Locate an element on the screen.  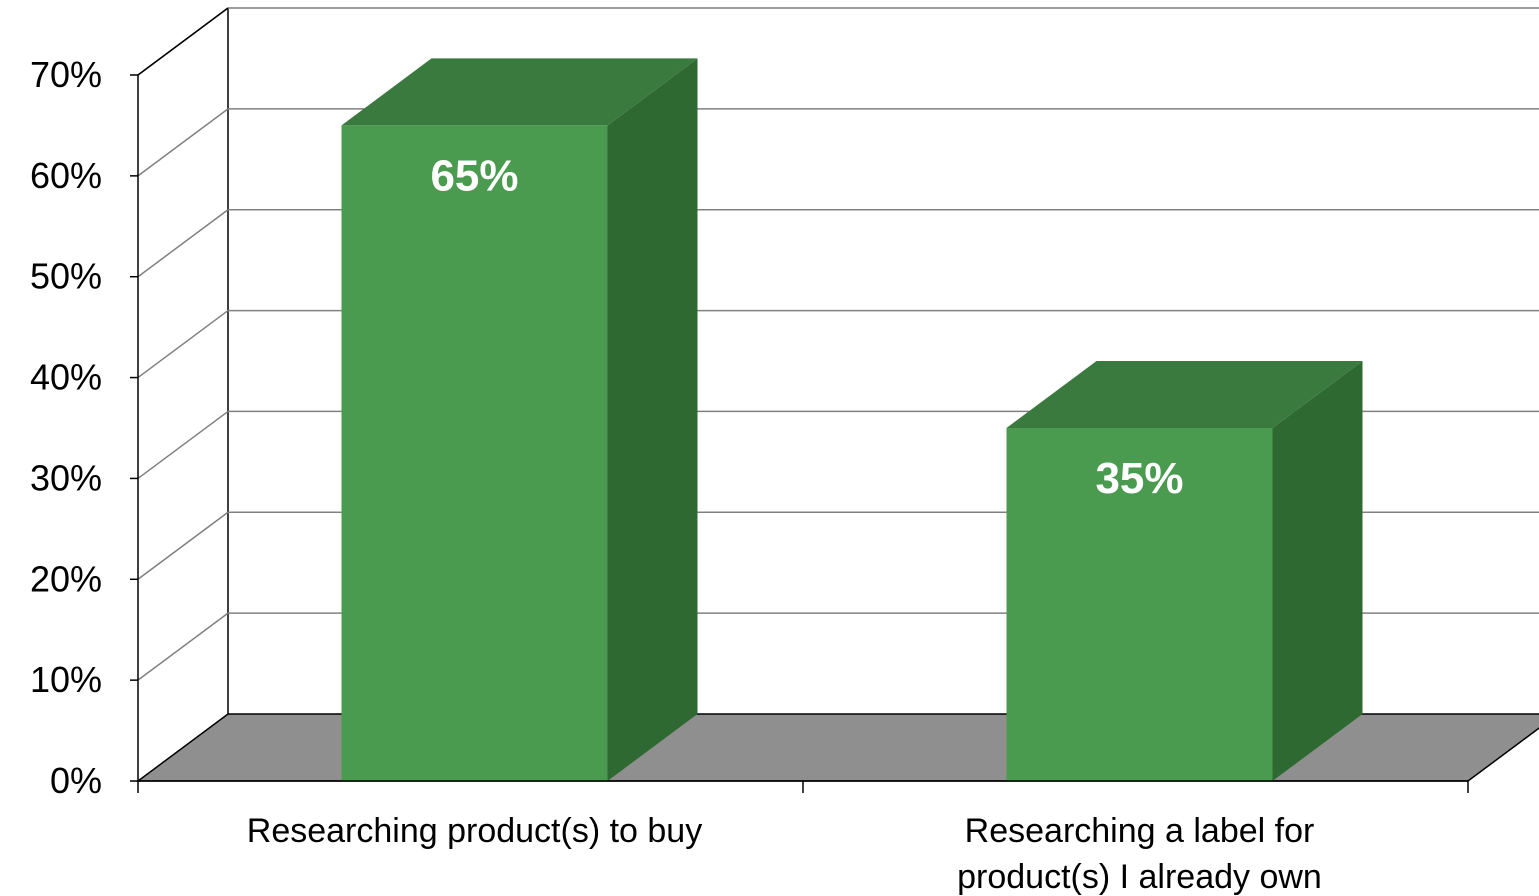
y-tick-label: 30% is located at coordinates (66, 477).